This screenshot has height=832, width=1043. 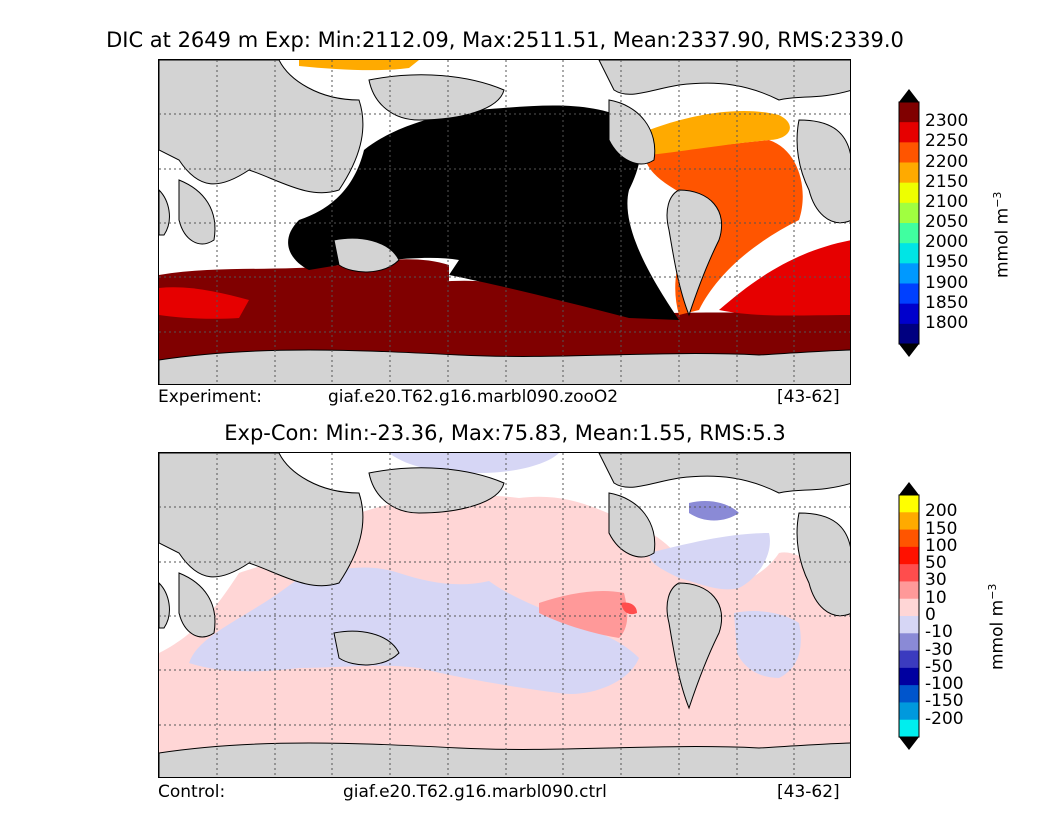 What do you see at coordinates (947, 302) in the screenshot?
I see `top-colorbar-tick-label: 1850` at bounding box center [947, 302].